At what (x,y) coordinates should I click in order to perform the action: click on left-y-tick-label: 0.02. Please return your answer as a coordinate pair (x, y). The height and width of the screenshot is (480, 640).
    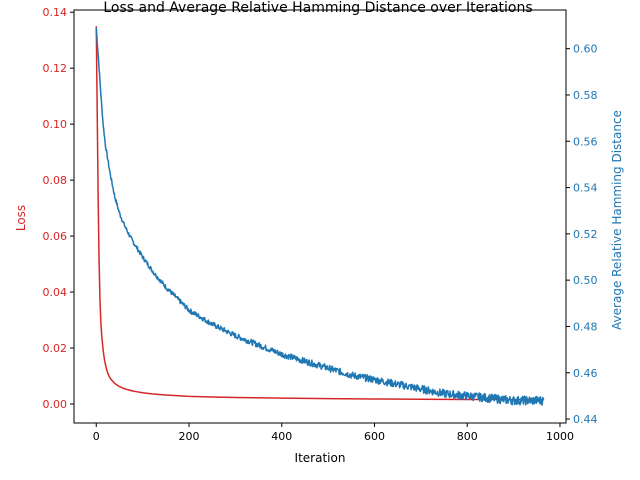
    Looking at the image, I should click on (55, 348).